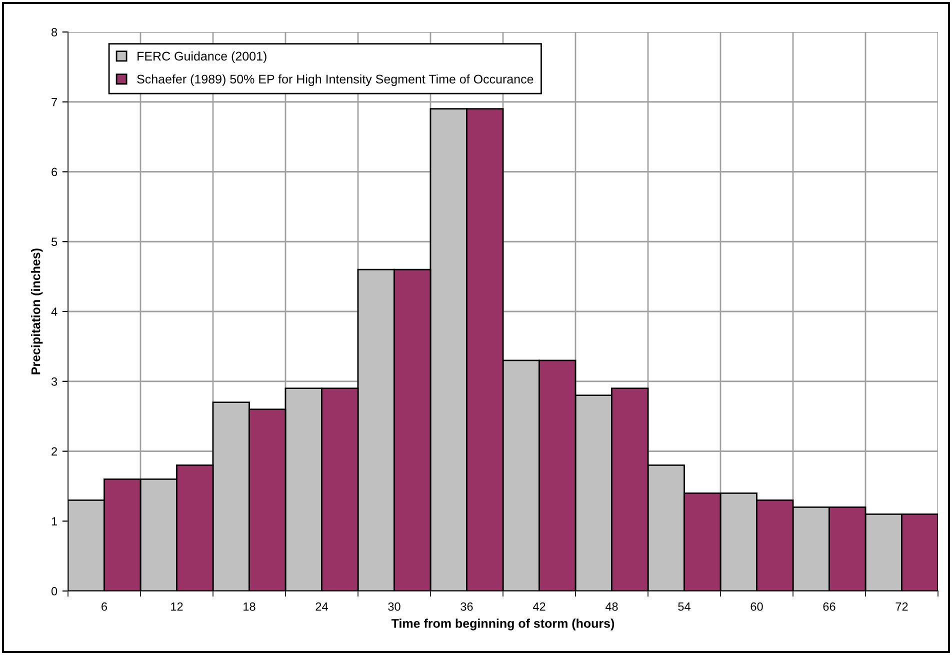  I want to click on y-tick-label: 8, so click(55, 32).